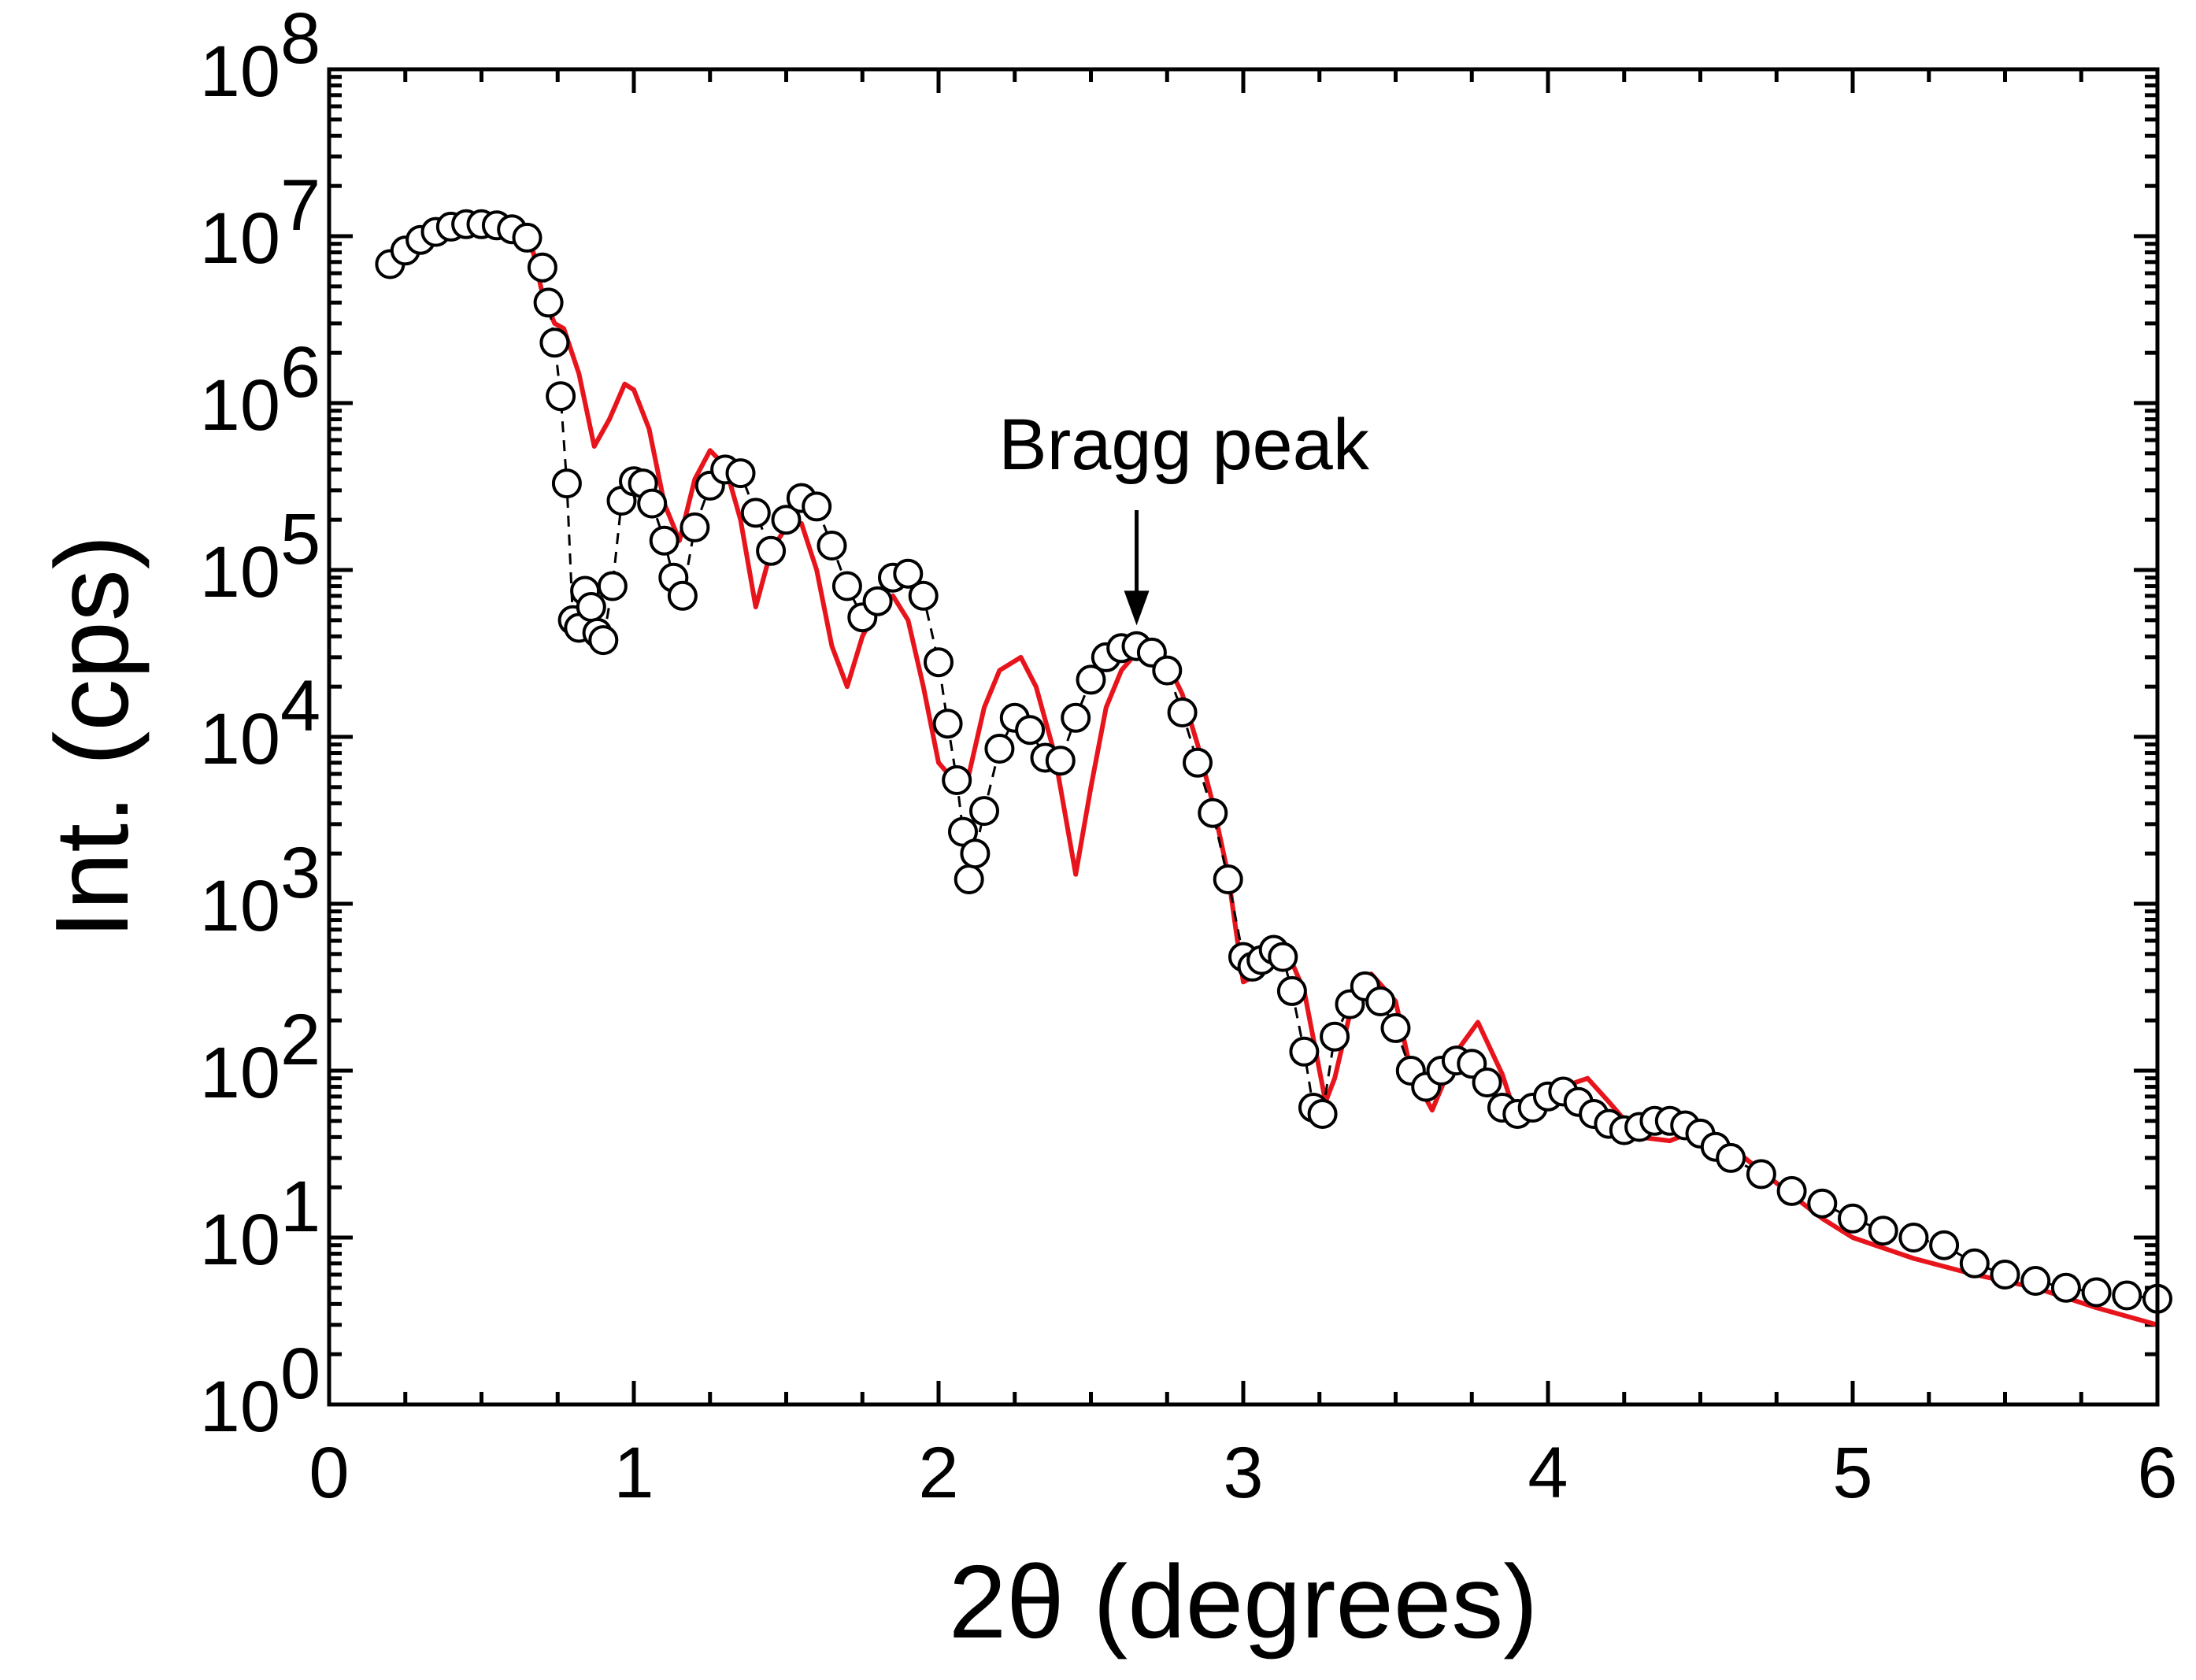  What do you see at coordinates (300, 372) in the screenshot?
I see `y-tick-exponent: 6` at bounding box center [300, 372].